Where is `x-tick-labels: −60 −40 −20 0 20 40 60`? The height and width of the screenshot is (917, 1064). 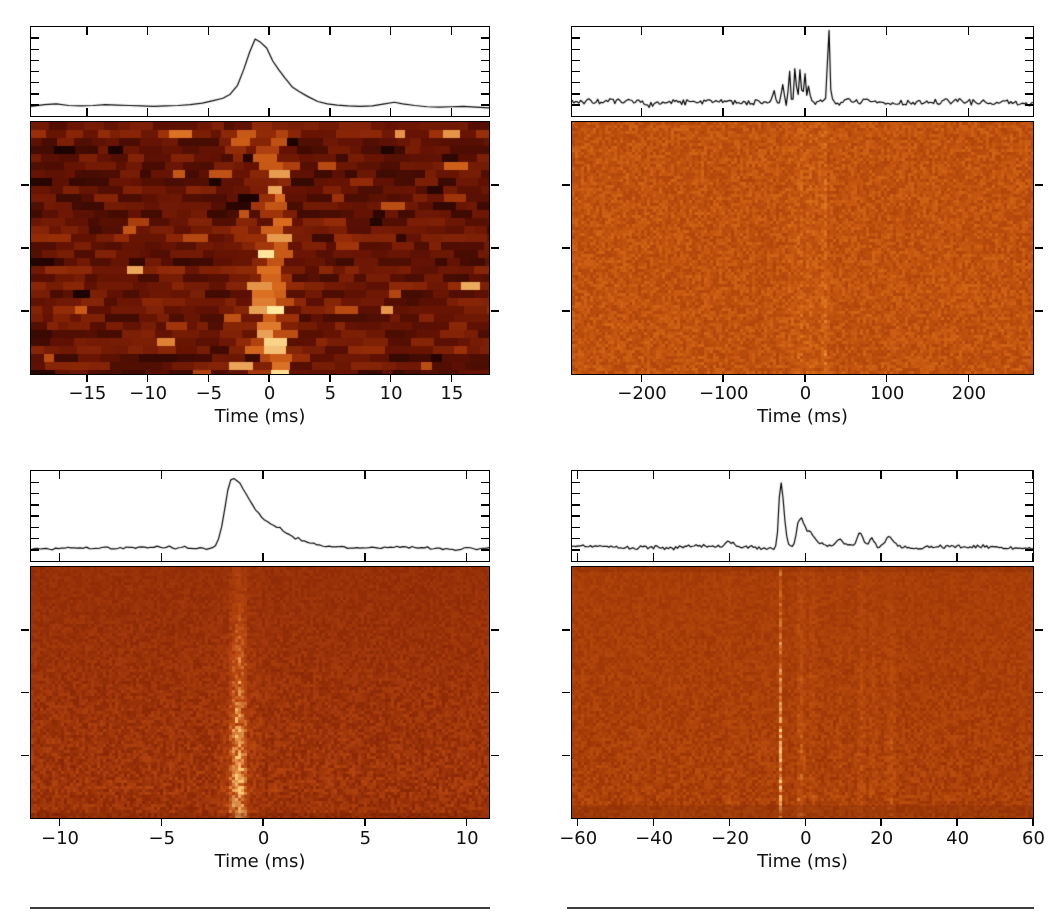 x-tick-labels: −60 −40 −20 0 20 40 60 is located at coordinates (802, 840).